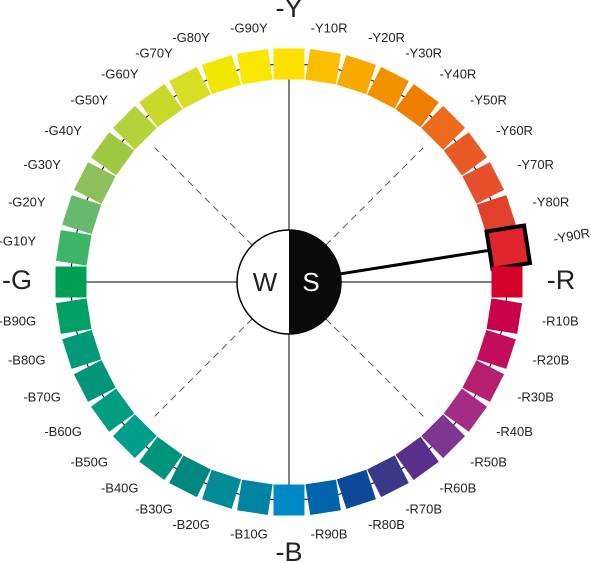  I want to click on hue-label: -G80Y, so click(191, 37).